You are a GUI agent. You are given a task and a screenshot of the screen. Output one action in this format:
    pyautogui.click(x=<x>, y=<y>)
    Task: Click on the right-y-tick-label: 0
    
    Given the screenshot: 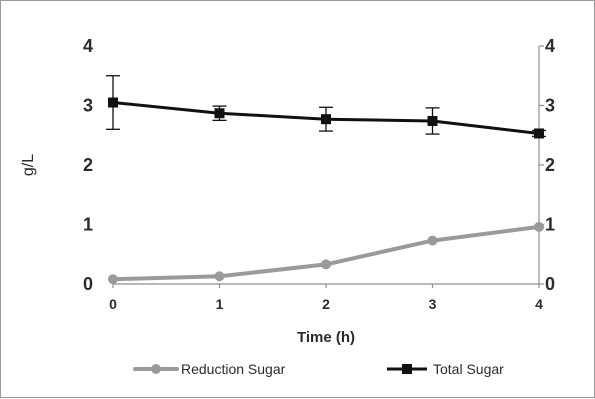 What is the action you would take?
    pyautogui.click(x=550, y=284)
    